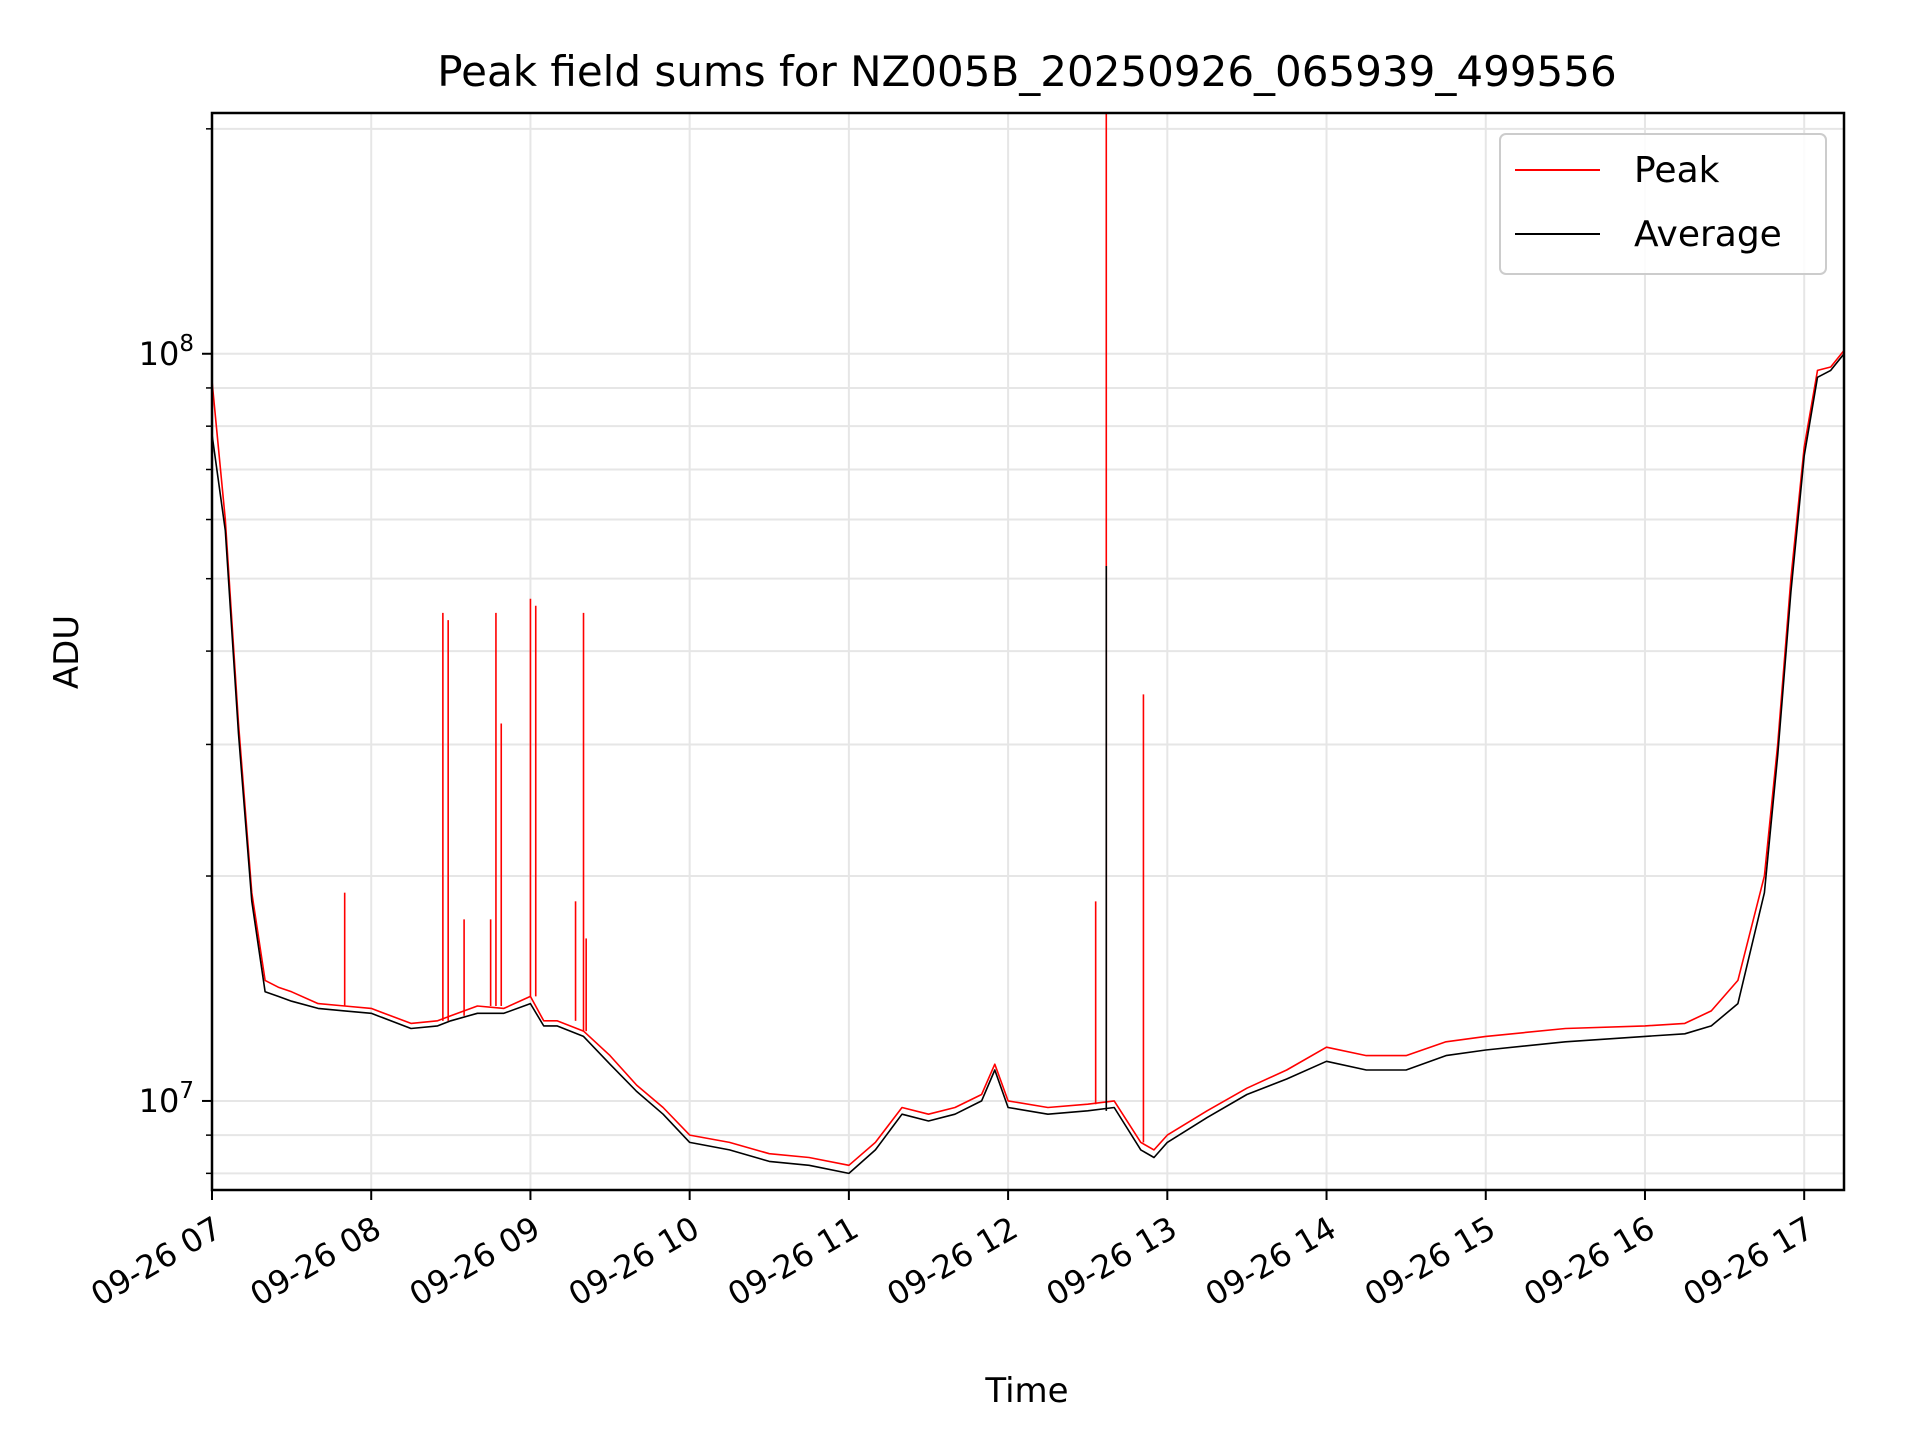 The height and width of the screenshot is (1440, 1920). I want to click on y-tick-label: 10⁸, so click(166, 352).